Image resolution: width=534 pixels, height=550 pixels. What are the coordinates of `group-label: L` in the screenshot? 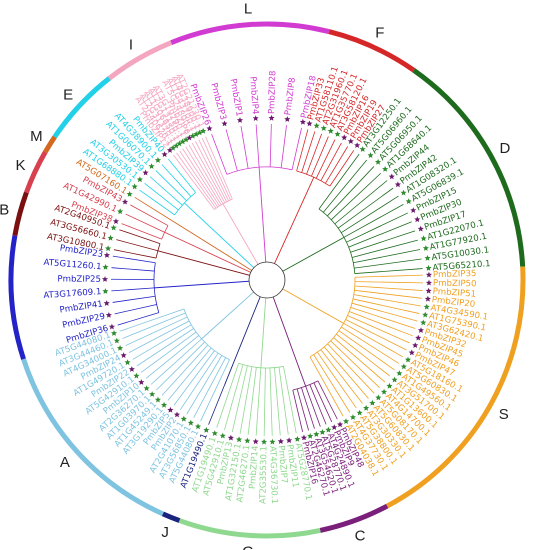 It's located at (248, 9).